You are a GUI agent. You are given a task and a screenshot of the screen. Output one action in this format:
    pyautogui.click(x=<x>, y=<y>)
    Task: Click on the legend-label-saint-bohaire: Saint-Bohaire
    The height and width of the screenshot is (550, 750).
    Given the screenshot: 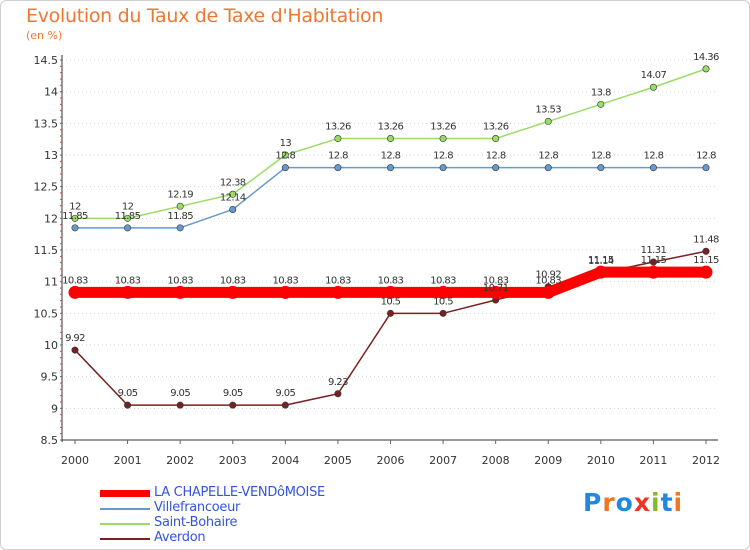 What is the action you would take?
    pyautogui.click(x=196, y=522)
    